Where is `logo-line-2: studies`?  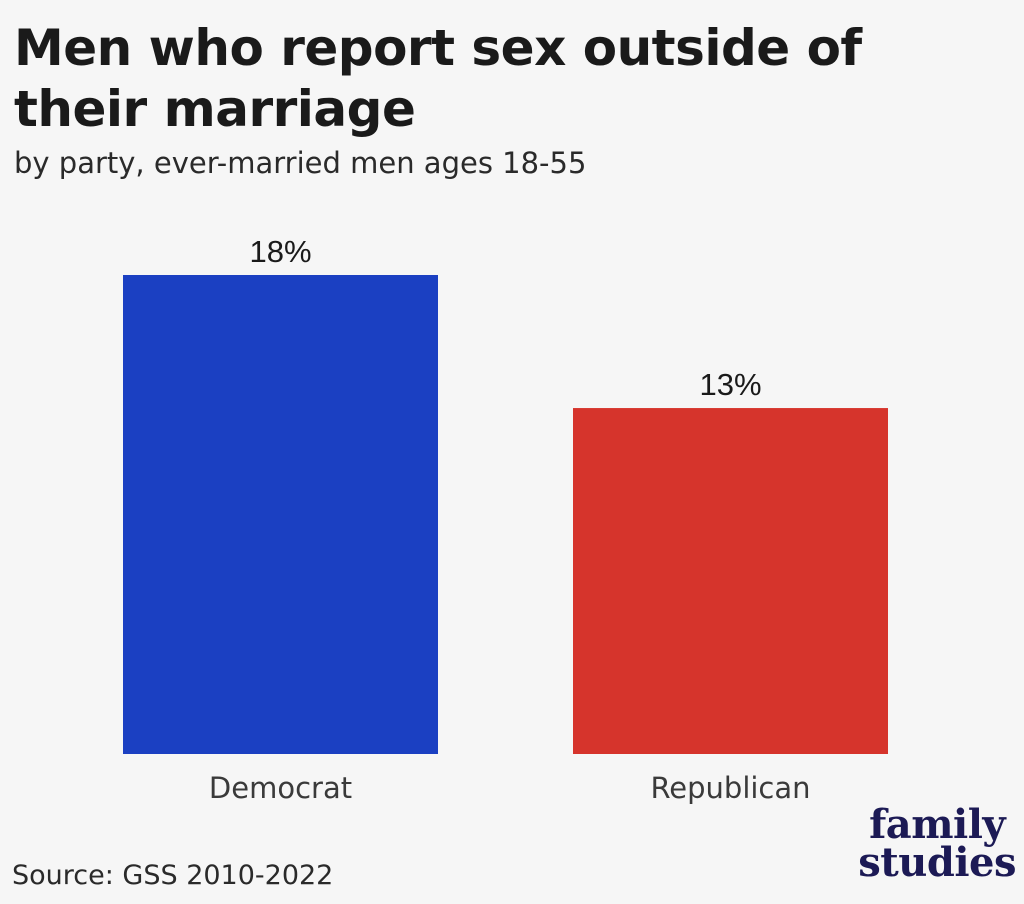
logo-line-2: studies is located at coordinates (937, 862).